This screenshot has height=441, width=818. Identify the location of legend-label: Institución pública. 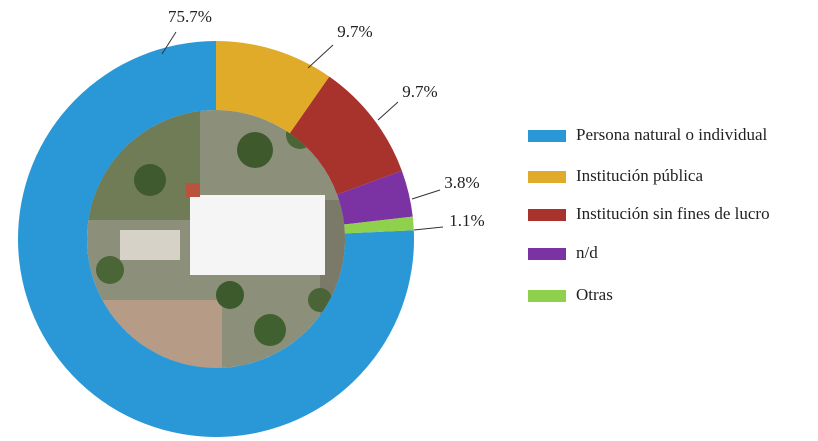
(639, 175).